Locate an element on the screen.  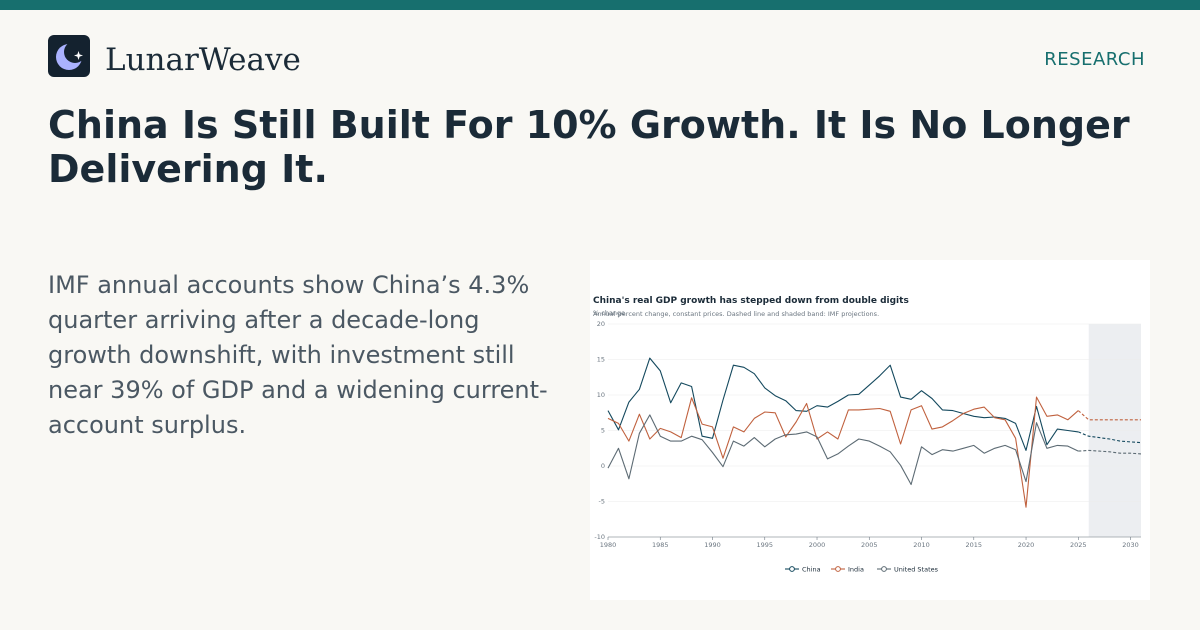
series-projection-india is located at coordinates (1109, 415).